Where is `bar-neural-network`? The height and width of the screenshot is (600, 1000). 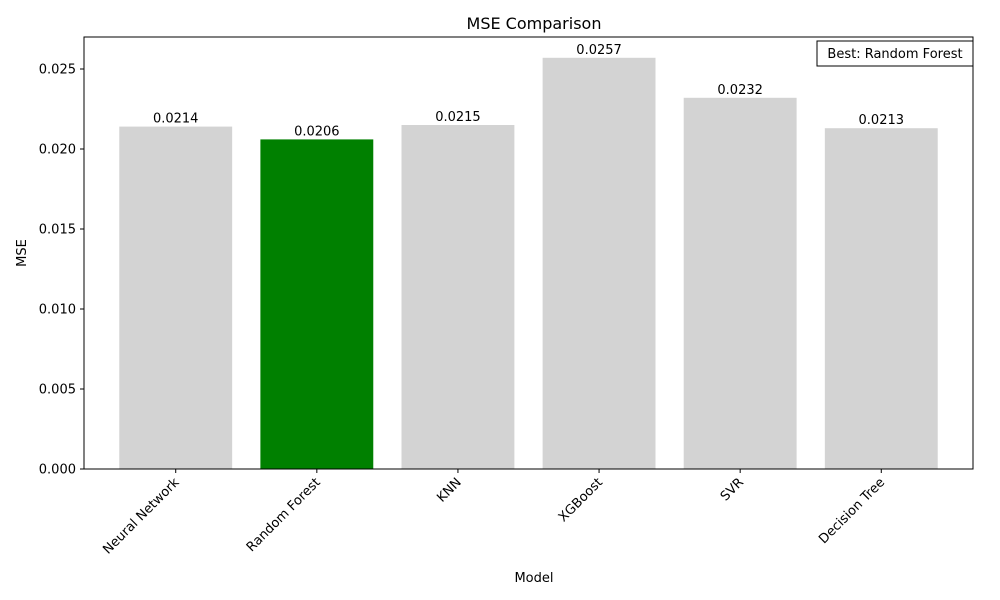
bar-neural-network is located at coordinates (176, 297).